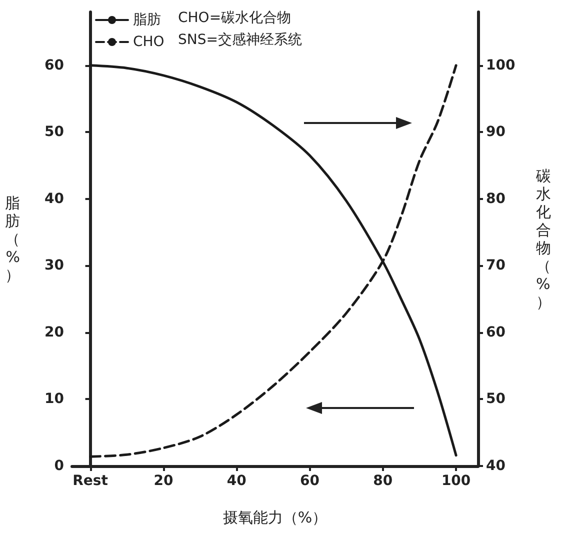 The width and height of the screenshot is (566, 533). What do you see at coordinates (501, 65) in the screenshot?
I see `y2-tick-label: 100` at bounding box center [501, 65].